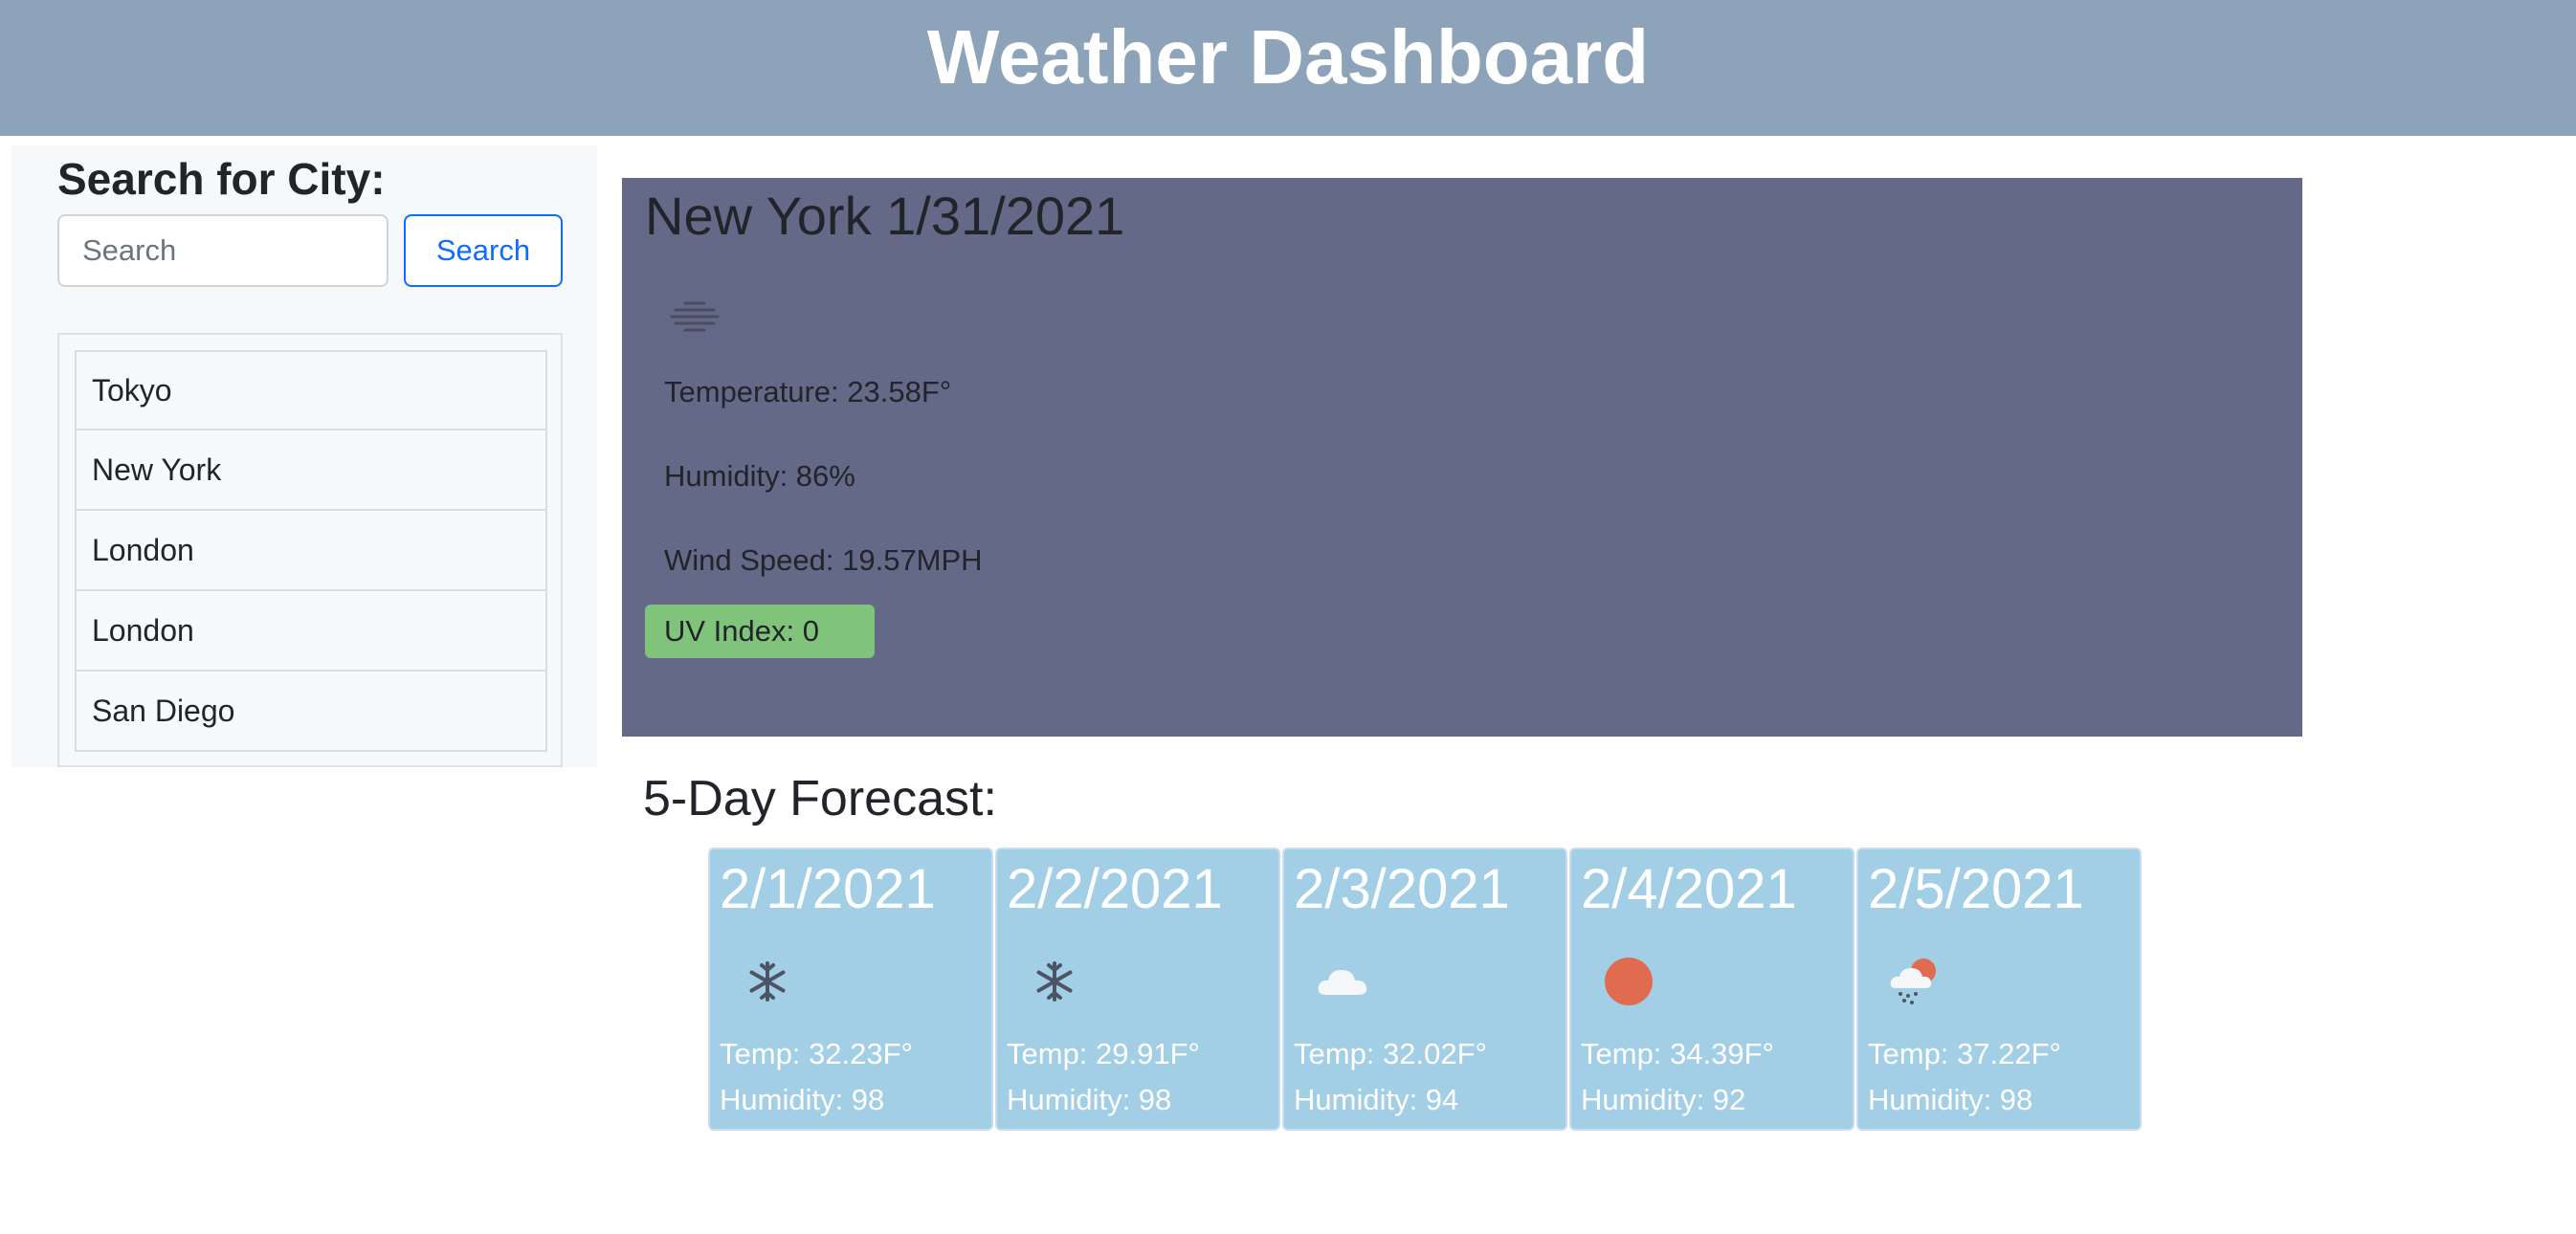 The width and height of the screenshot is (2576, 1234). What do you see at coordinates (1711, 989) in the screenshot?
I see `forecast-card: 2/4/2021 Temp: 34.39F° Humidity: 92` at bounding box center [1711, 989].